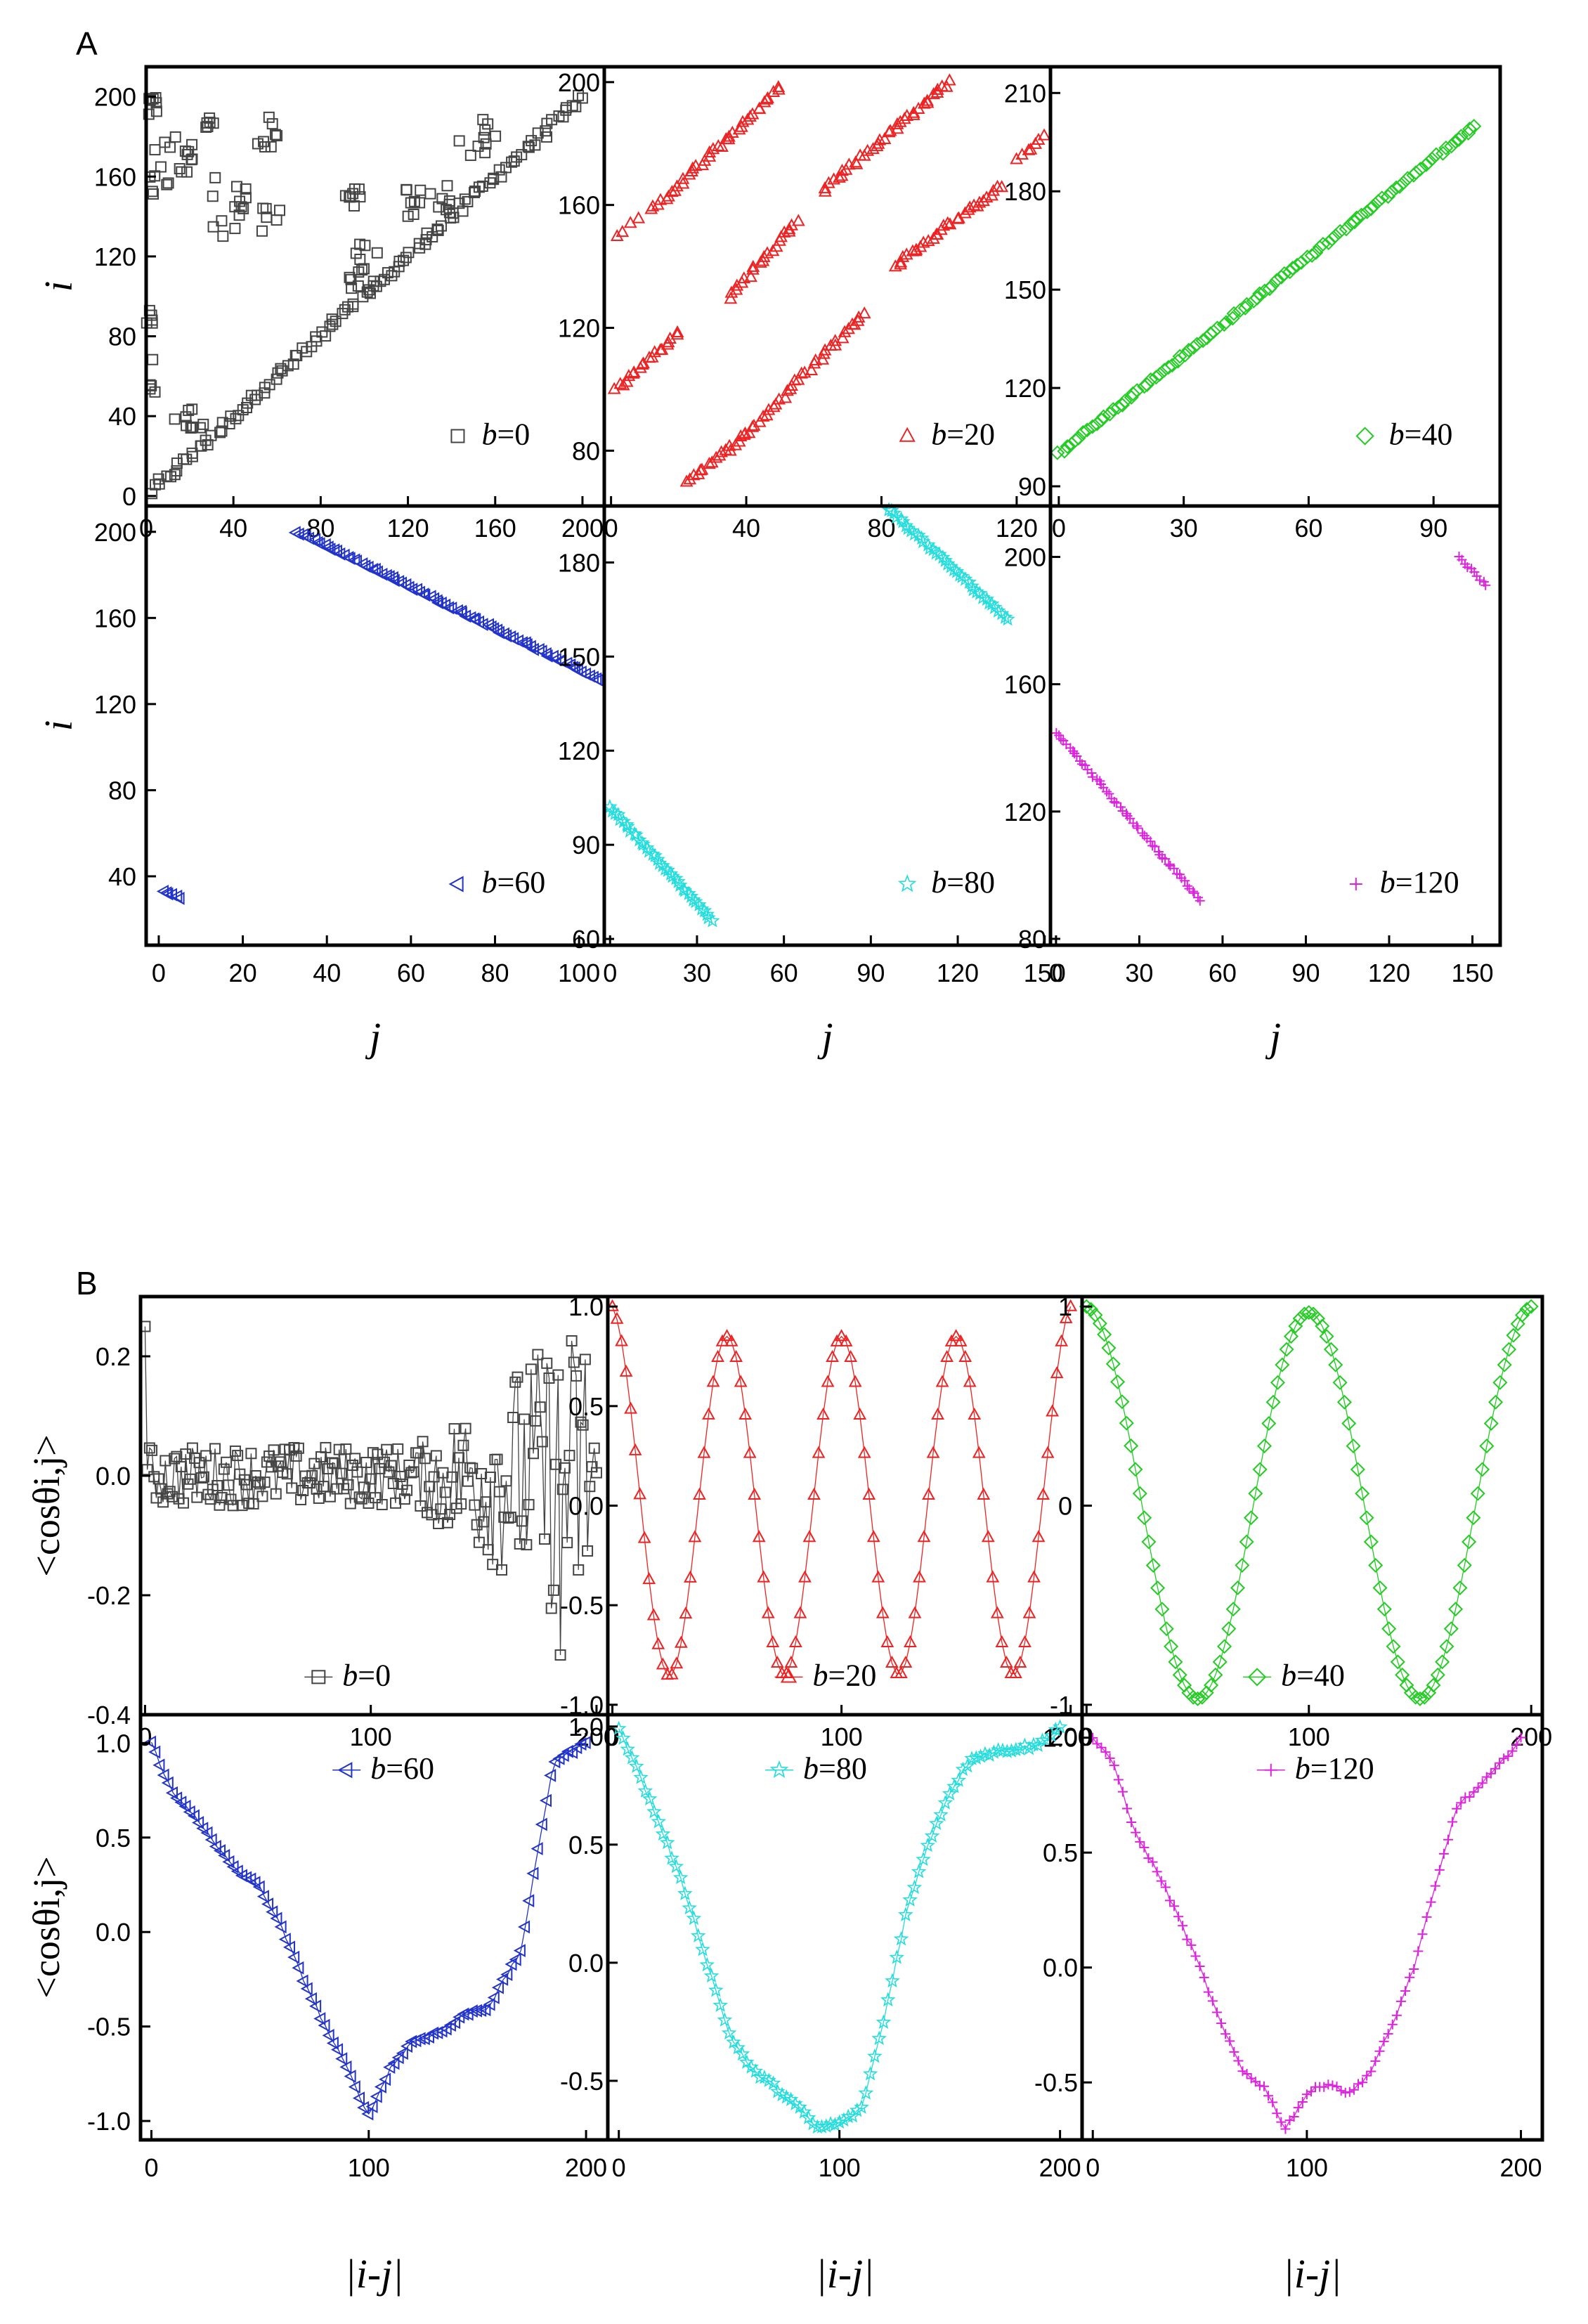  I want to click on legend-label: b=0, so click(366, 1675).